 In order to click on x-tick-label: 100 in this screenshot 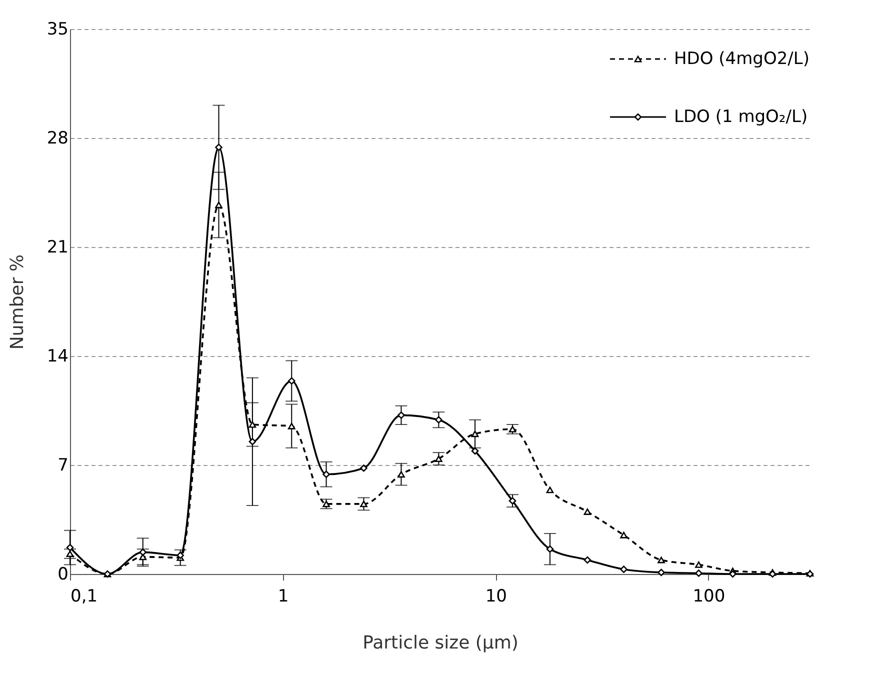, I will do `click(709, 596)`.